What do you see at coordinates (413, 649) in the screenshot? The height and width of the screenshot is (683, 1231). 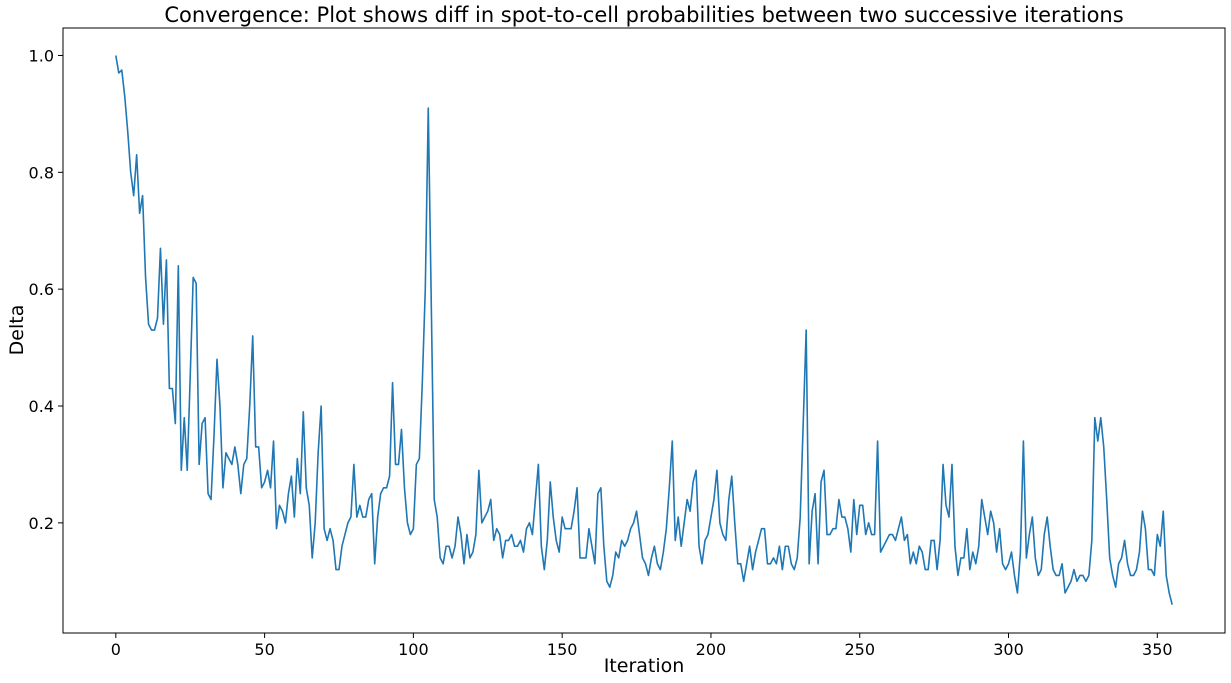 I see `x-tick-label: 100` at bounding box center [413, 649].